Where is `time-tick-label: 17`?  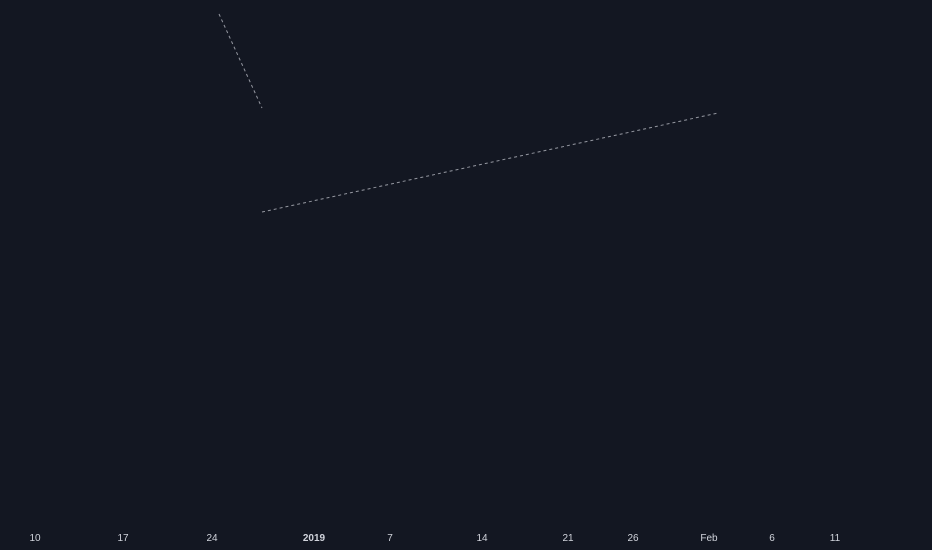 time-tick-label: 17 is located at coordinates (123, 538).